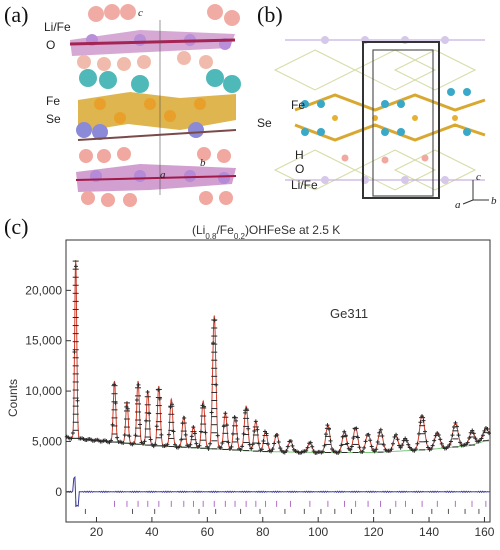  What do you see at coordinates (374, 532) in the screenshot?
I see `x-tick-label: 120` at bounding box center [374, 532].